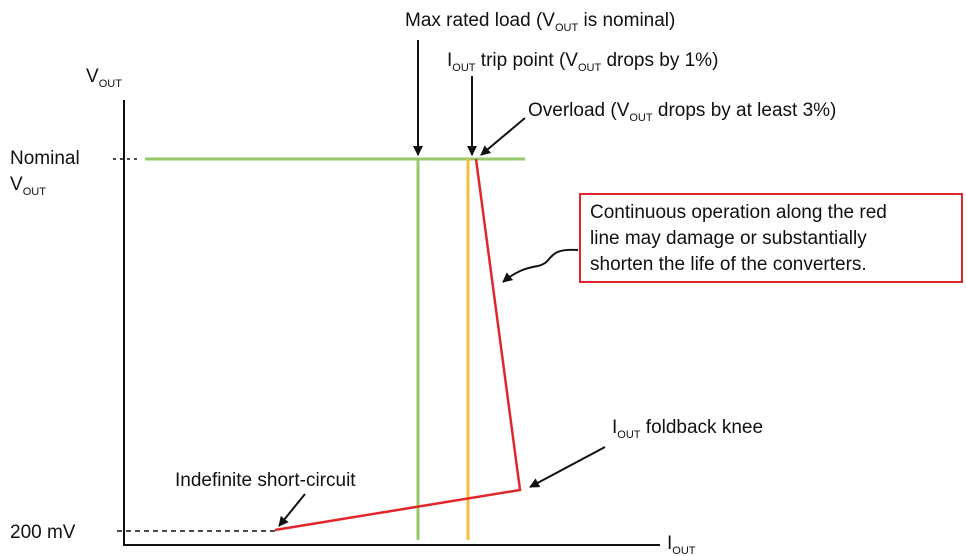 This screenshot has height=556, width=966. I want to click on annotation: IOUT foldback knee, so click(687, 429).